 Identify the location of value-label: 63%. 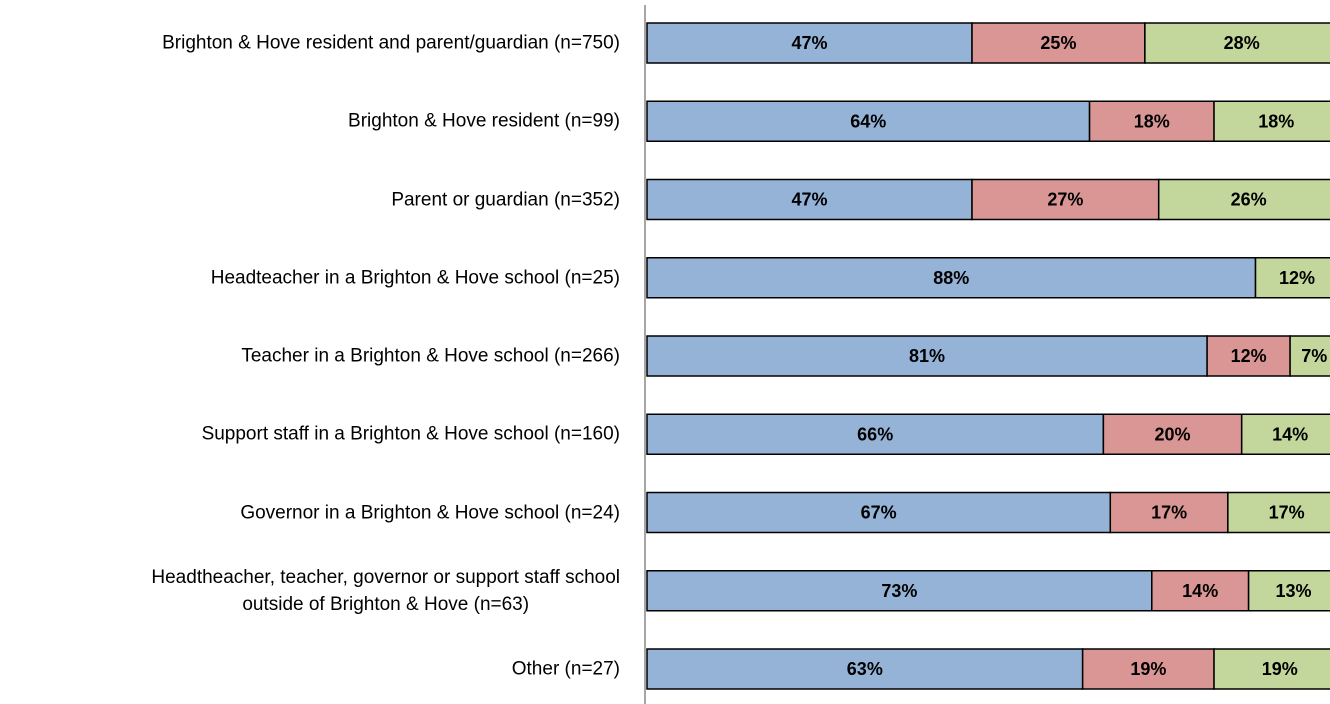
(865, 669).